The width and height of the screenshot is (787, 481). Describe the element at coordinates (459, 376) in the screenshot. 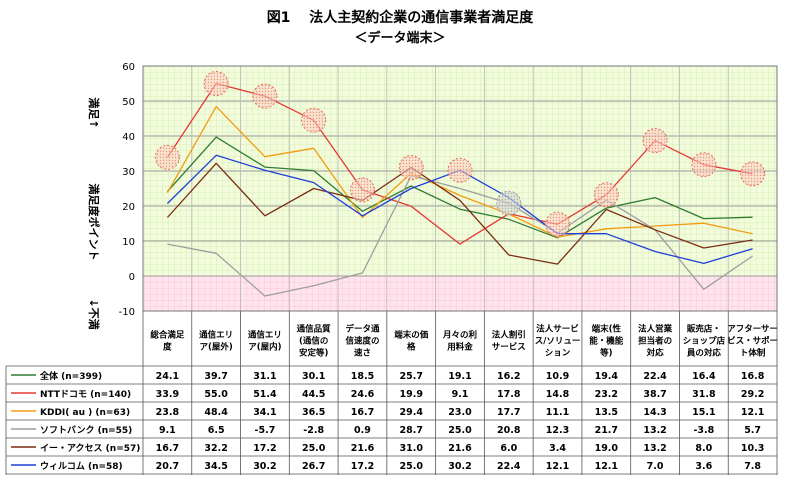

I see `table-cell: 19.1` at that location.